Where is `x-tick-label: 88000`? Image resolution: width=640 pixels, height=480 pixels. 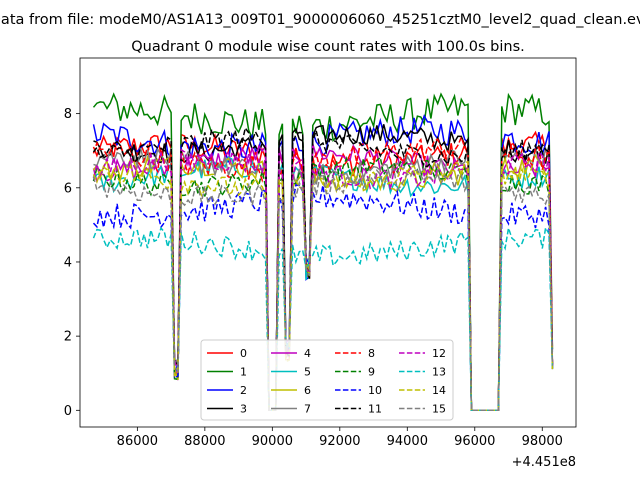
x-tick-label: 88000 is located at coordinates (204, 441).